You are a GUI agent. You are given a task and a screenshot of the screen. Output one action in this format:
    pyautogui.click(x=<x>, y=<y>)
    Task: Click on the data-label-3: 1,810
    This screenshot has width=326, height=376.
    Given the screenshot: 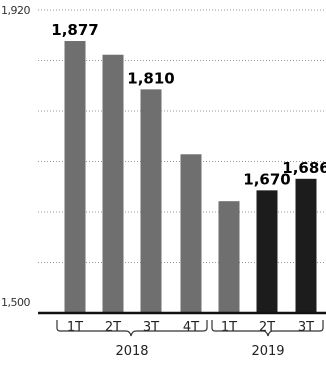 What is the action you would take?
    pyautogui.click(x=150, y=78)
    